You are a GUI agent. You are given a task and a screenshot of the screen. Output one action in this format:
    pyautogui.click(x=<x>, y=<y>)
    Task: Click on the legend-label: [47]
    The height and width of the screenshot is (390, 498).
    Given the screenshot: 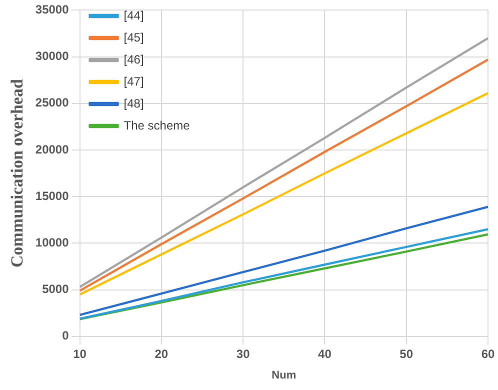 What is the action you would take?
    pyautogui.click(x=134, y=81)
    